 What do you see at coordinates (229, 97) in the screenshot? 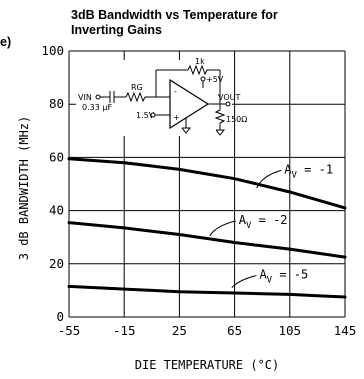
I see `output-label: VOUT` at bounding box center [229, 97].